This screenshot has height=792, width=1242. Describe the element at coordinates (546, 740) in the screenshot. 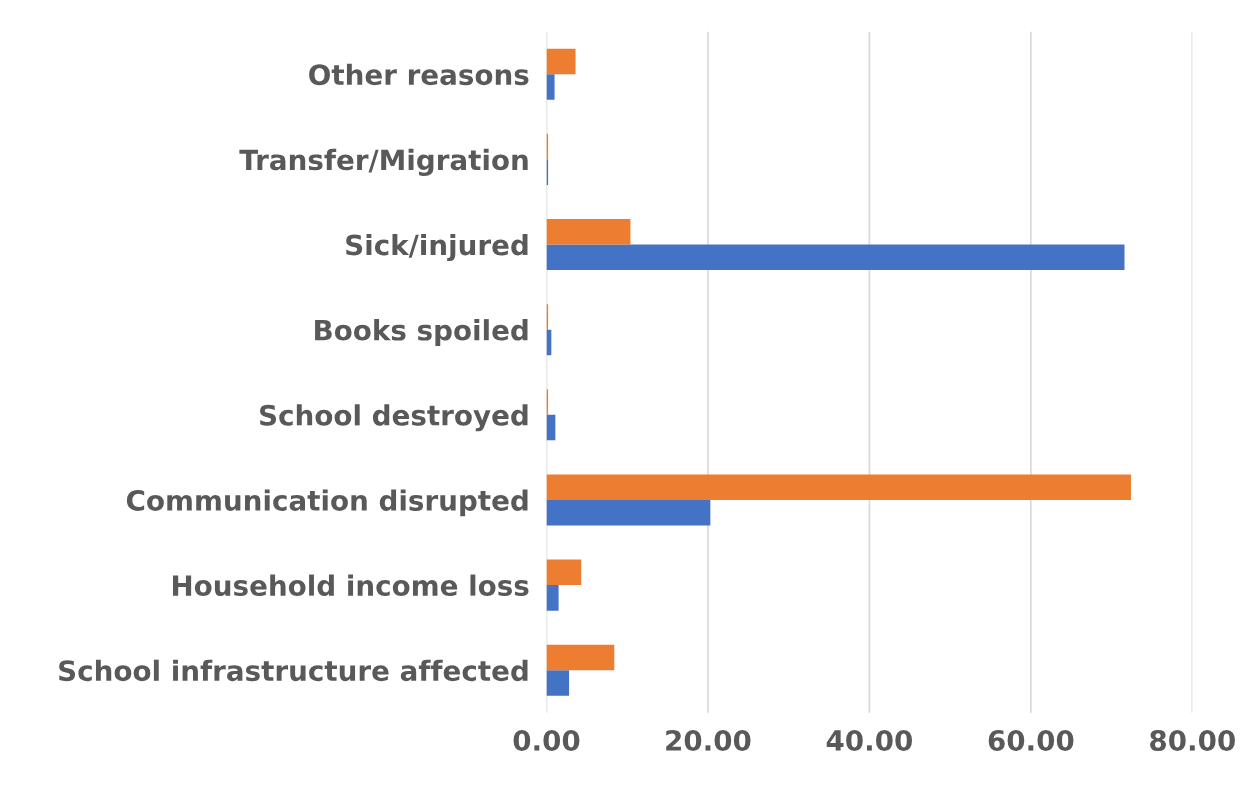

I see `x-tick-label: 0.00` at that location.